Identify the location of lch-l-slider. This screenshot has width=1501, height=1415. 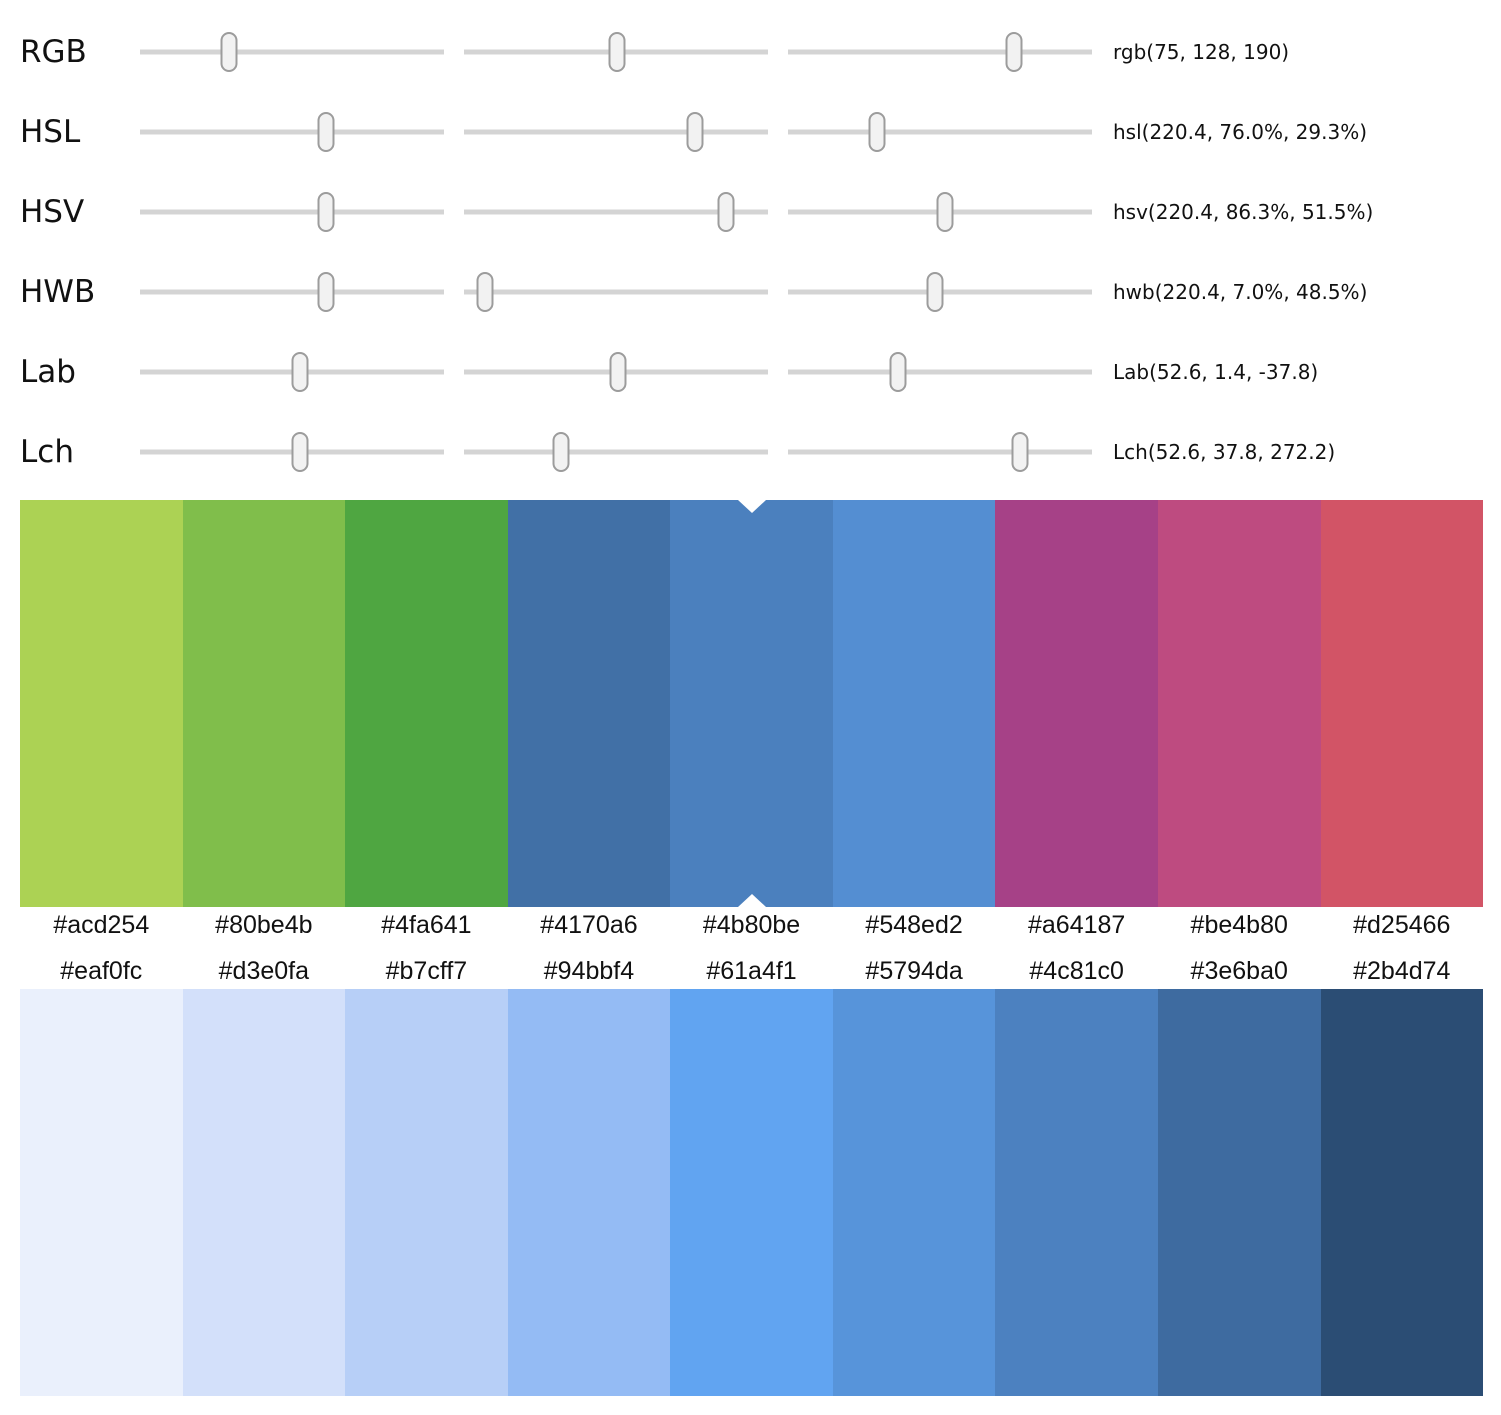
(292, 452).